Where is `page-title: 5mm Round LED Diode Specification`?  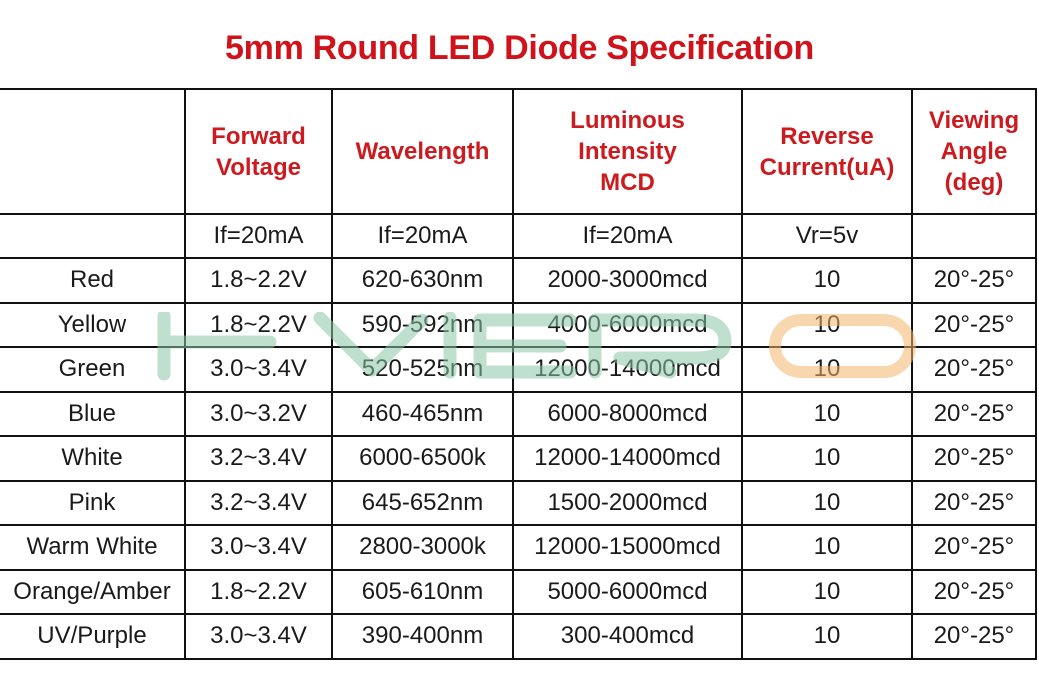
page-title: 5mm Round LED Diode Specification is located at coordinates (519, 48).